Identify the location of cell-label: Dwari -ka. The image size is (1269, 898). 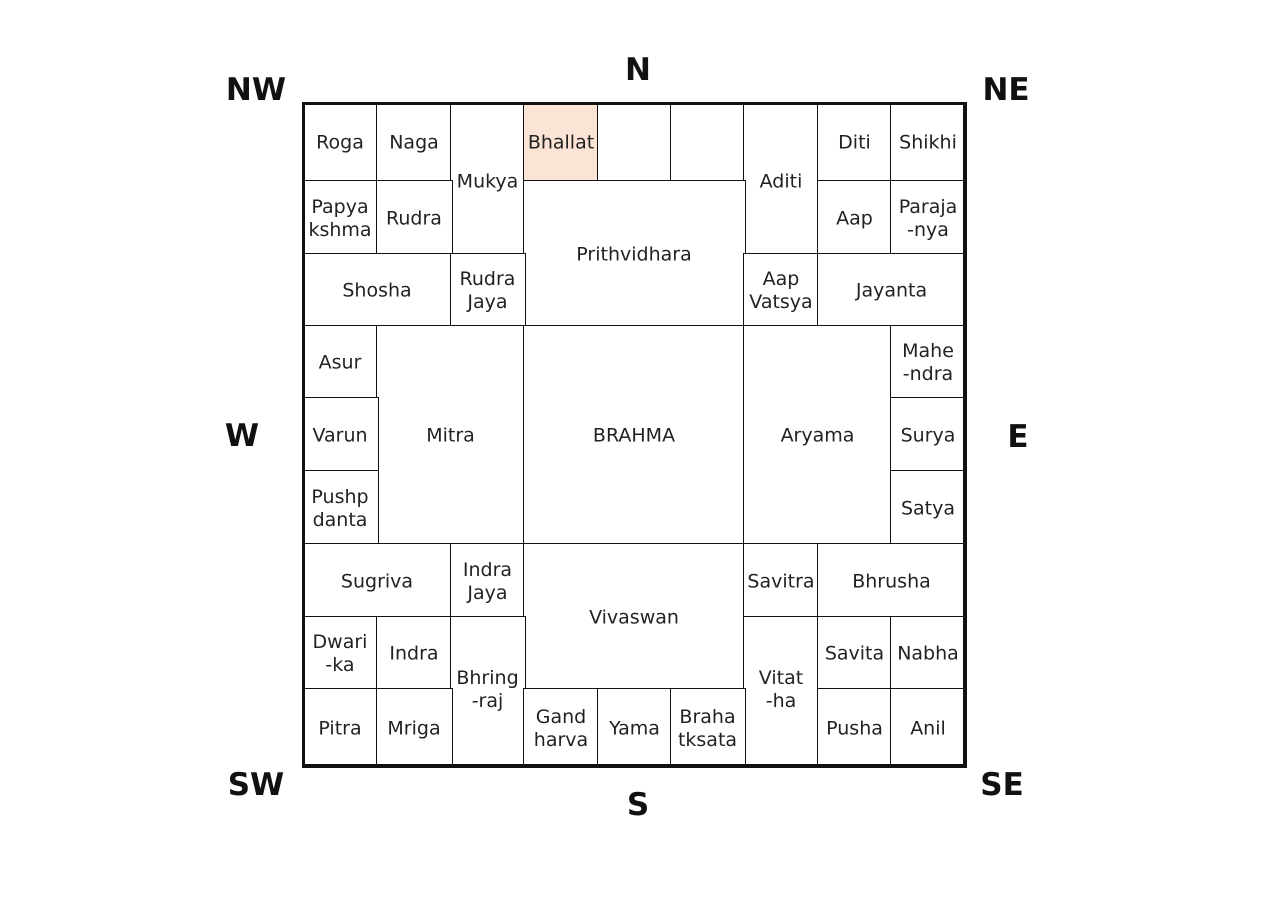
(340, 653).